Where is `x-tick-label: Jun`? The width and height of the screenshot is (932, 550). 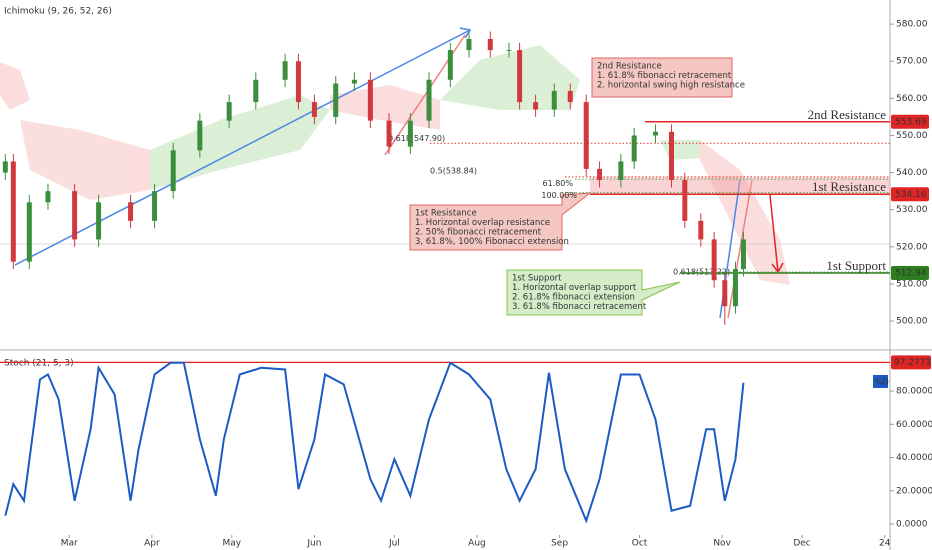 x-tick-label: Jun is located at coordinates (313, 544).